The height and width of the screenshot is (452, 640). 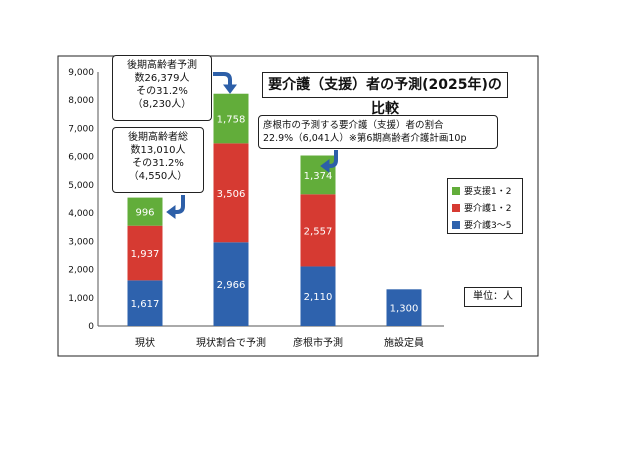 I want to click on y-tick-label: 9,000, so click(x=81, y=73).